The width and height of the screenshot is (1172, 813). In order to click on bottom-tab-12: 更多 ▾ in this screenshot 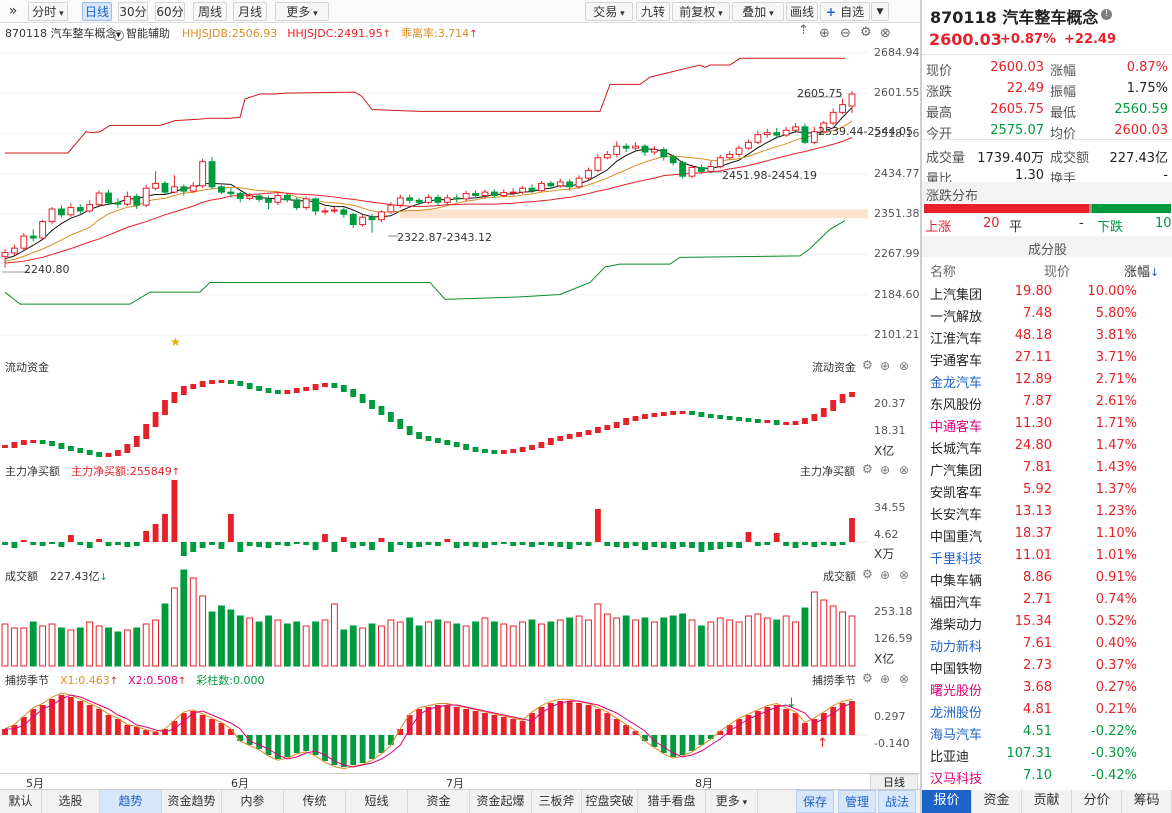, I will do `click(732, 801)`.